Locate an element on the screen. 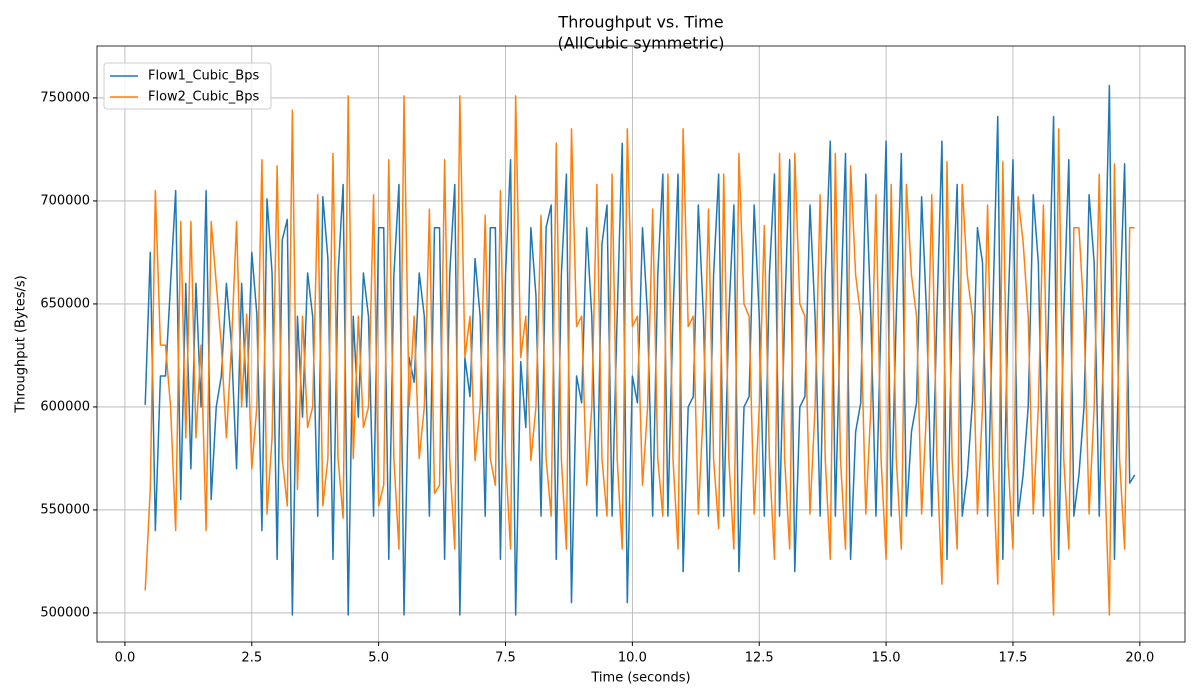 The width and height of the screenshot is (1200, 700). chart-title: Throughput vs. Time is located at coordinates (640, 22).